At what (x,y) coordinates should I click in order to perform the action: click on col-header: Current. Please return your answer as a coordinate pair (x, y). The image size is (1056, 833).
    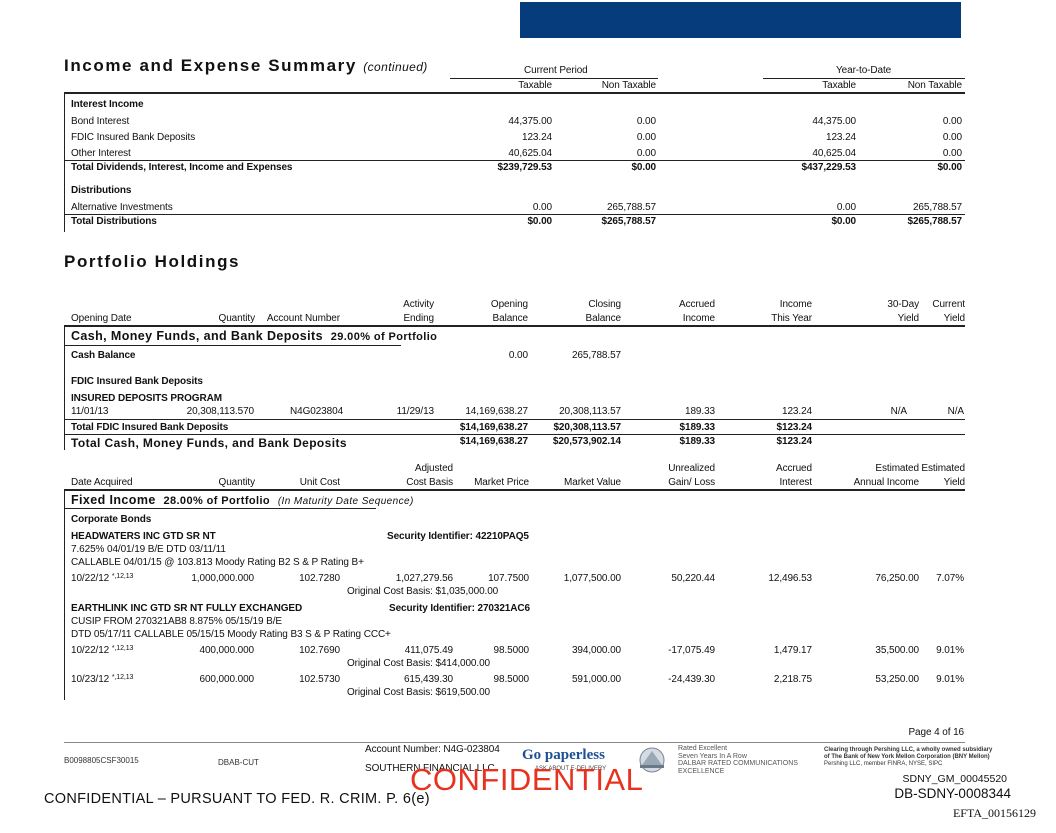
    Looking at the image, I should click on (948, 304).